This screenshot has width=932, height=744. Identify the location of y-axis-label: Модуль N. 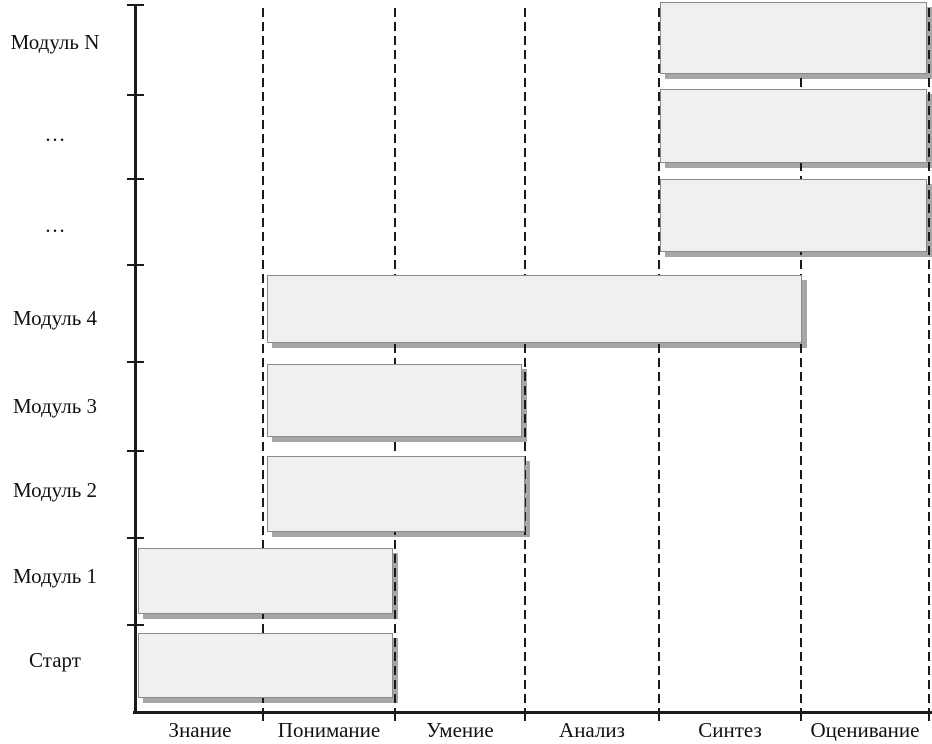
(55, 42).